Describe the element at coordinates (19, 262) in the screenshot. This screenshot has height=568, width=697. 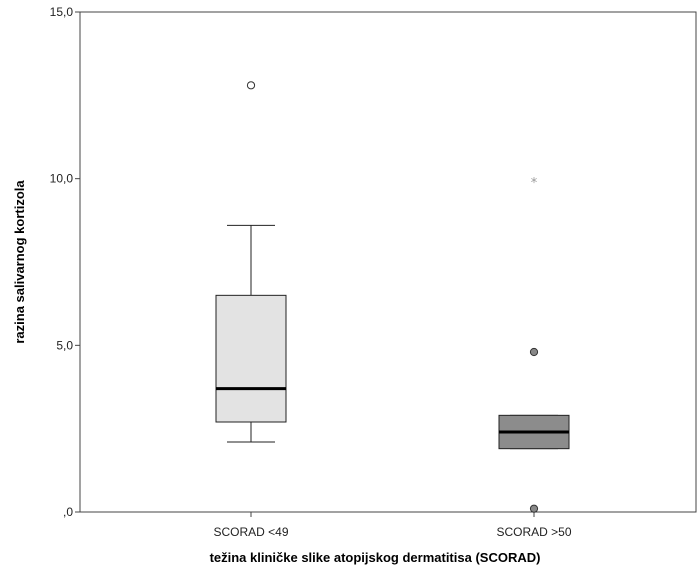
I see `y-axis-title: razina salivarnog kortizola` at that location.